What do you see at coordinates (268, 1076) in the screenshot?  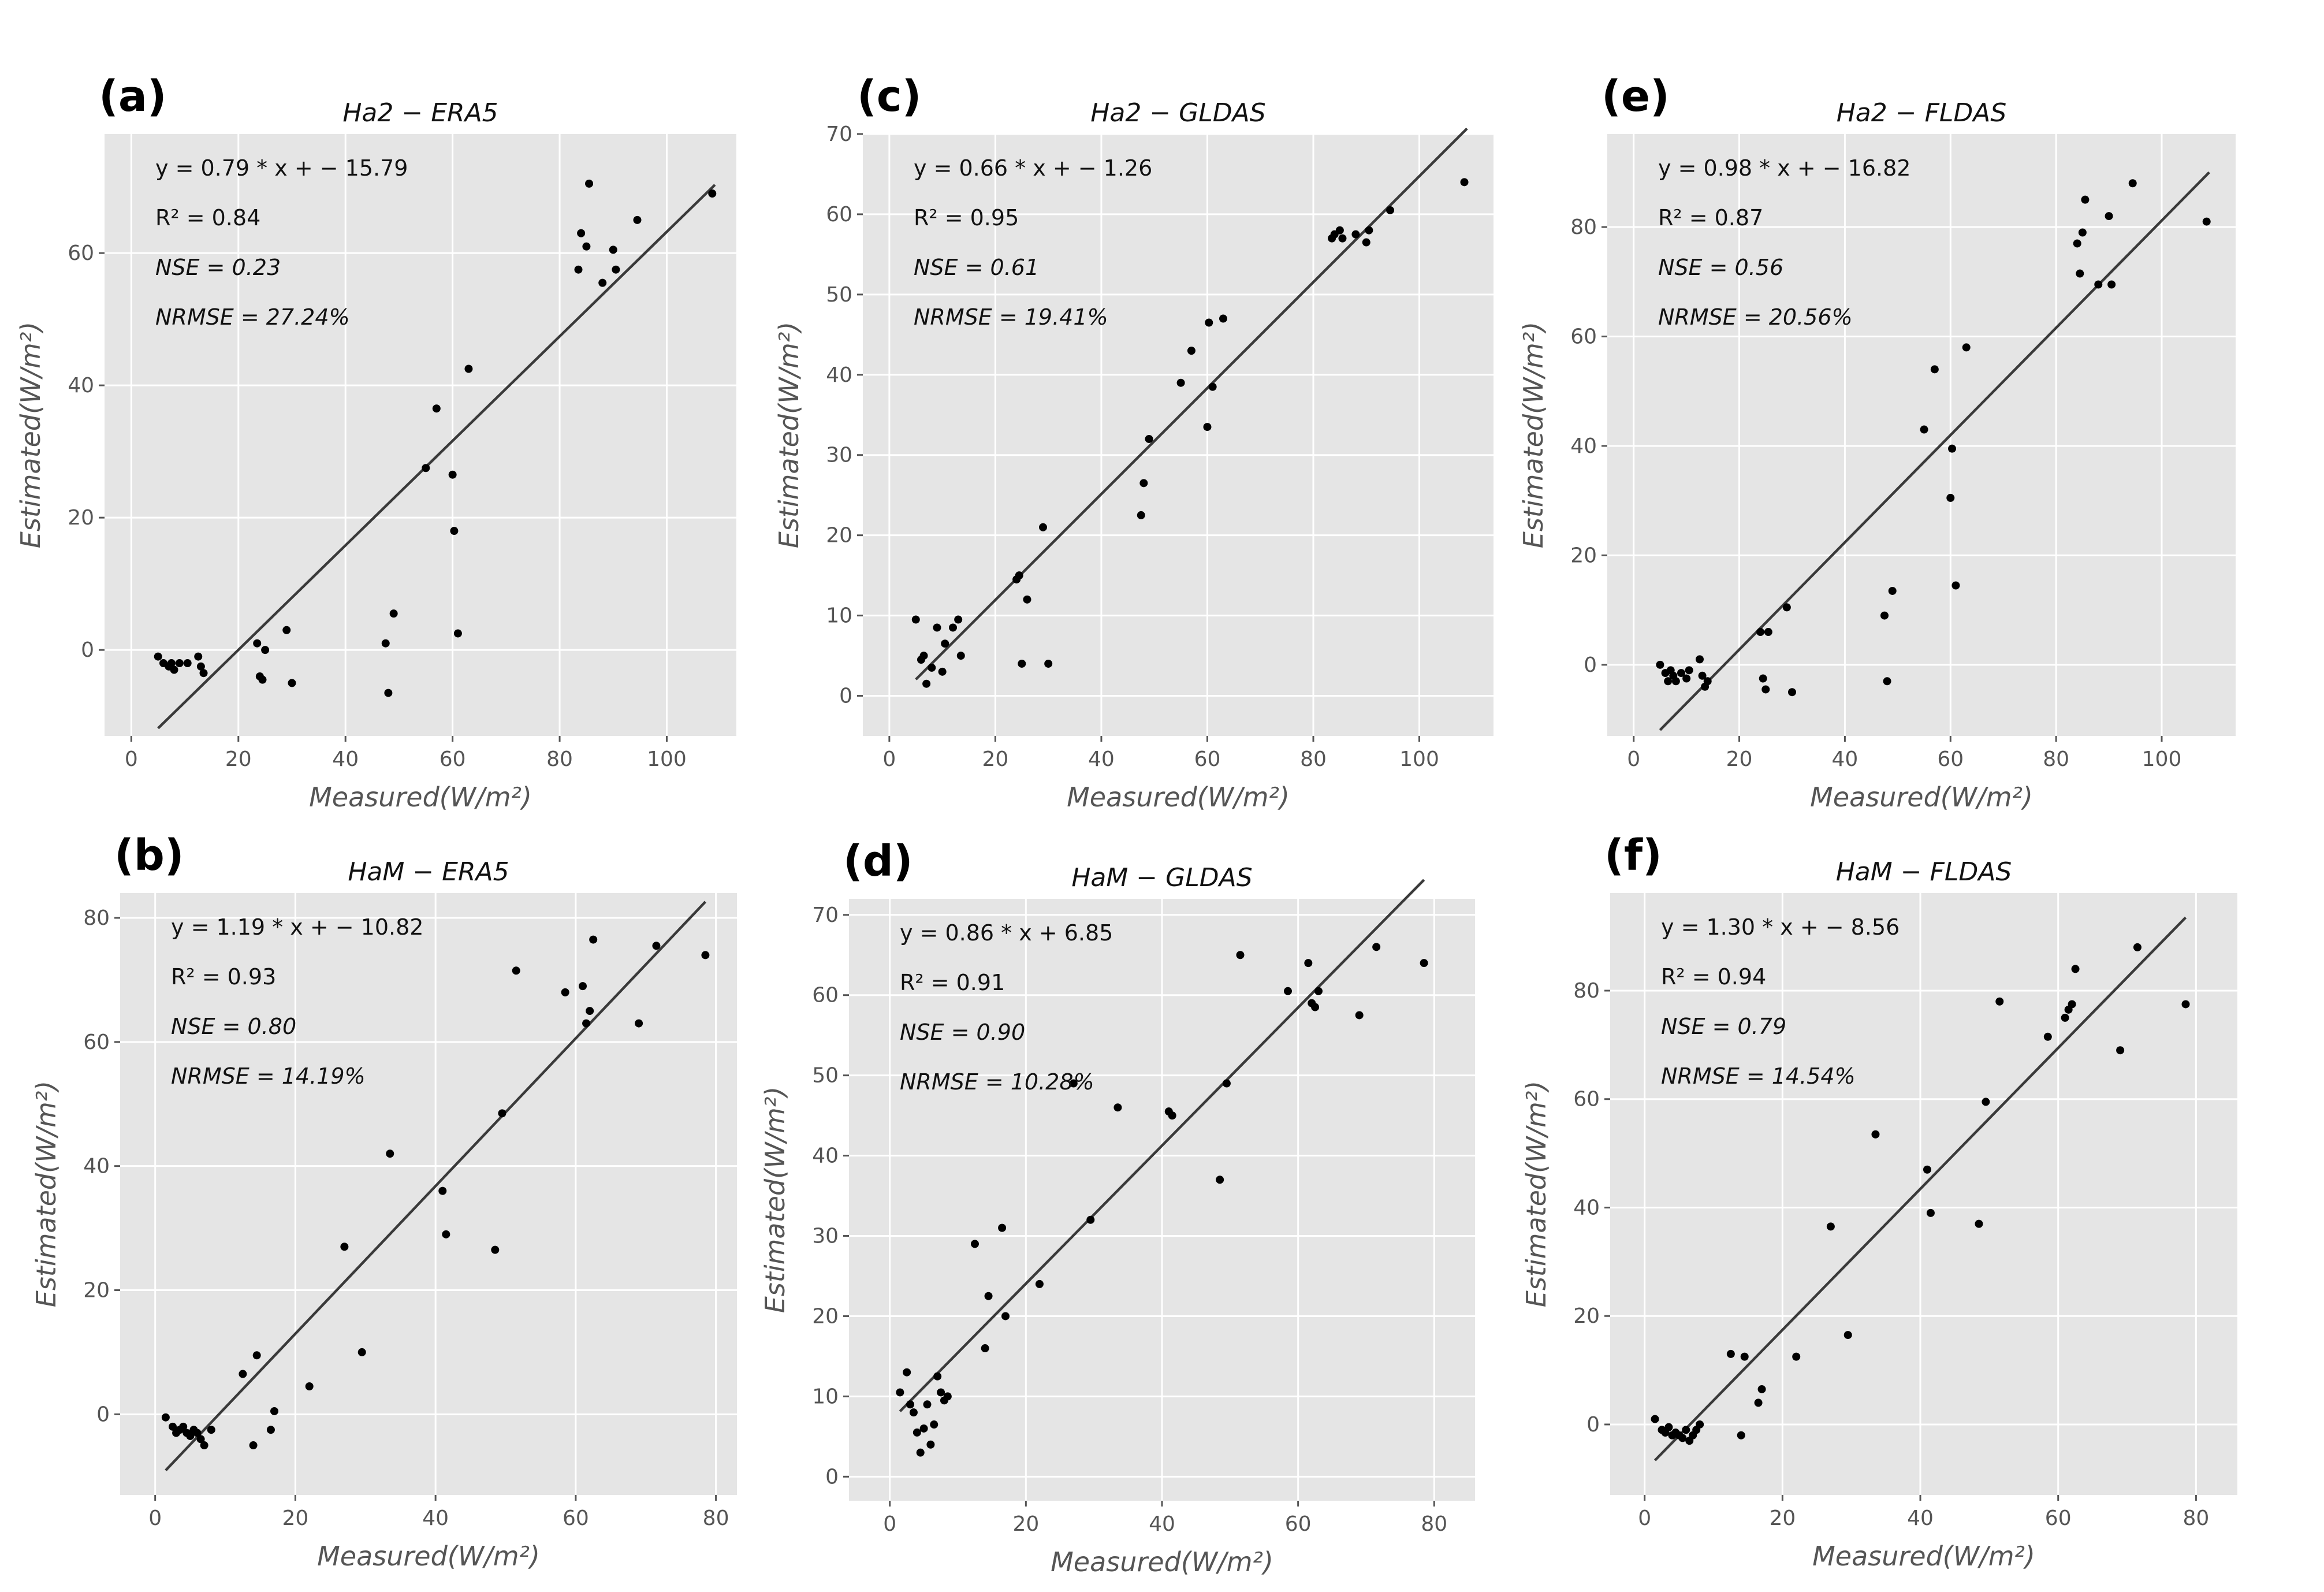 I see `stats-nrmse: NRMSE = 14.19%` at bounding box center [268, 1076].